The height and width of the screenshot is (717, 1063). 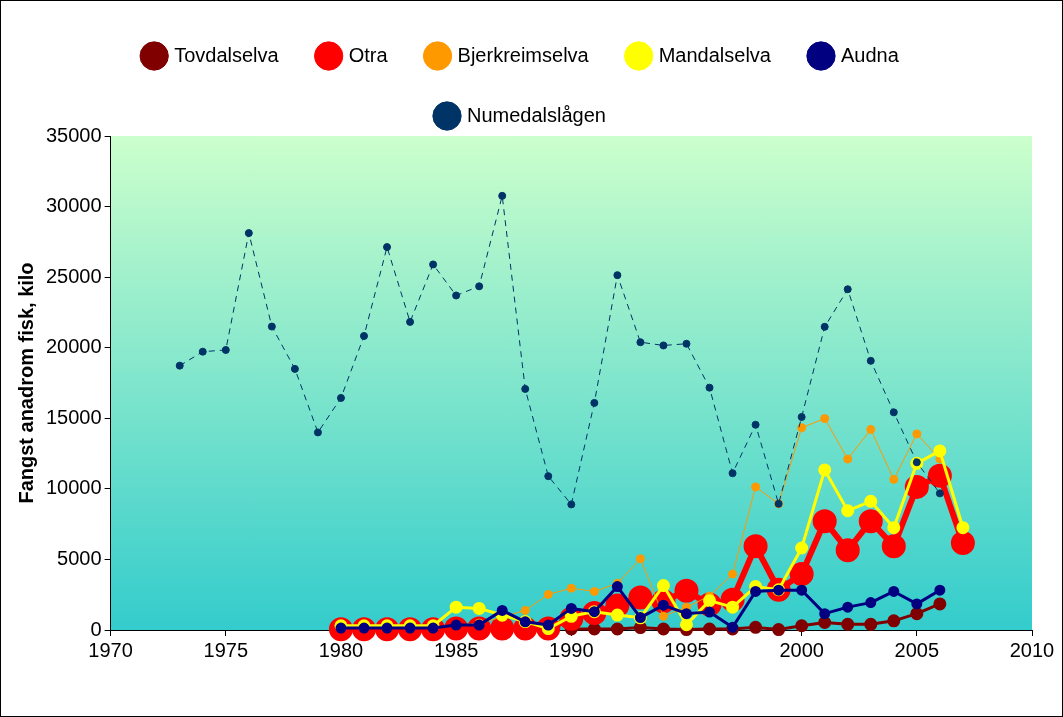 What do you see at coordinates (79, 557) in the screenshot?
I see `y-tick-label: 5000` at bounding box center [79, 557].